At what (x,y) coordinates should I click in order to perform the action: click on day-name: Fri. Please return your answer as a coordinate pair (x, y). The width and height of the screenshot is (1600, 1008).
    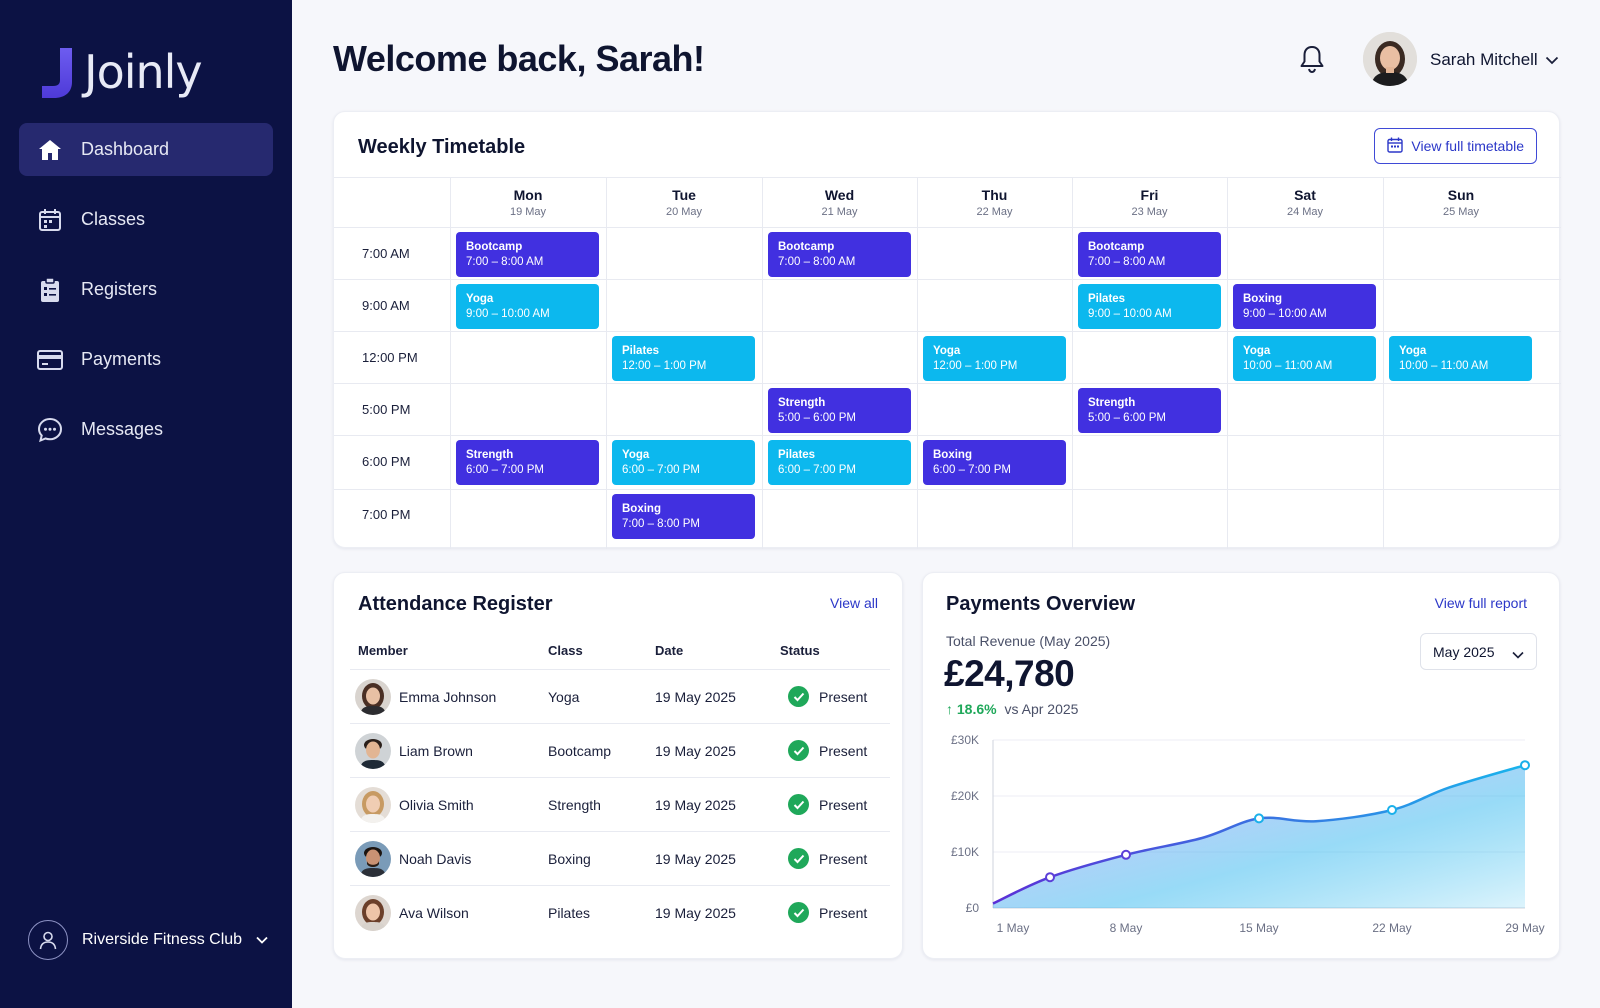
    Looking at the image, I should click on (1149, 195).